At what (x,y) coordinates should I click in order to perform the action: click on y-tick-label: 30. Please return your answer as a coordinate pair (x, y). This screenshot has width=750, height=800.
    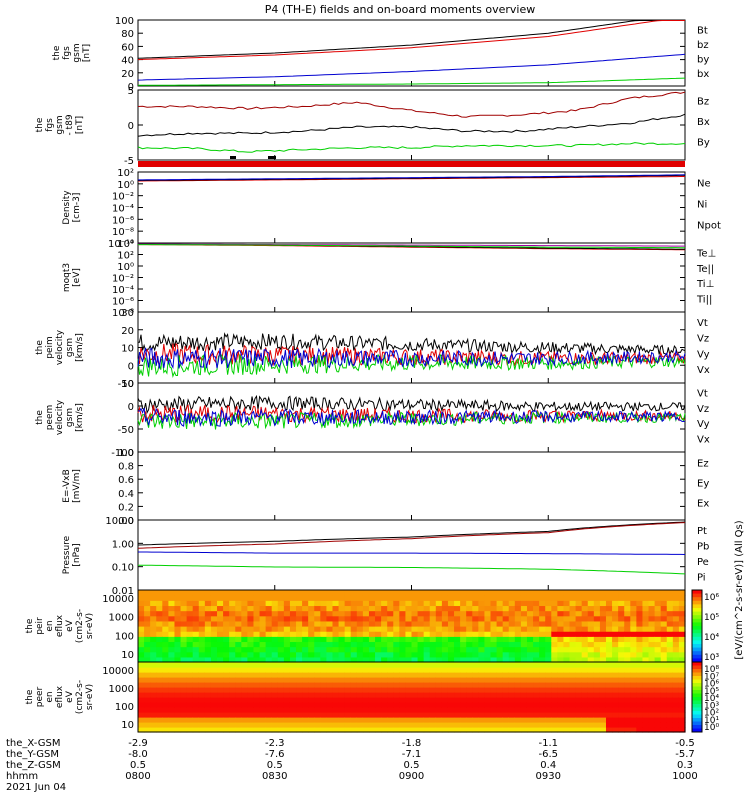
    Looking at the image, I should click on (127, 313).